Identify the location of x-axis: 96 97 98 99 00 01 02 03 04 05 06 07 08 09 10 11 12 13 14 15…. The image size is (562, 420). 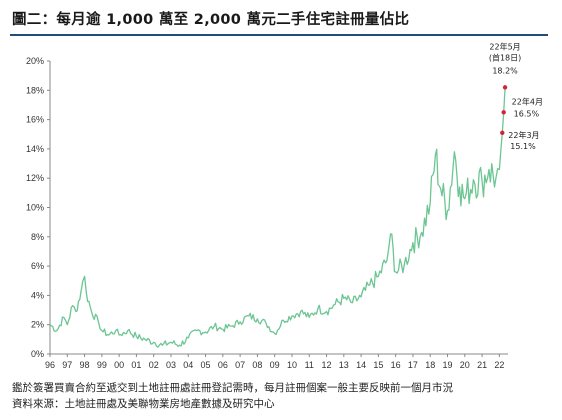
(276, 361).